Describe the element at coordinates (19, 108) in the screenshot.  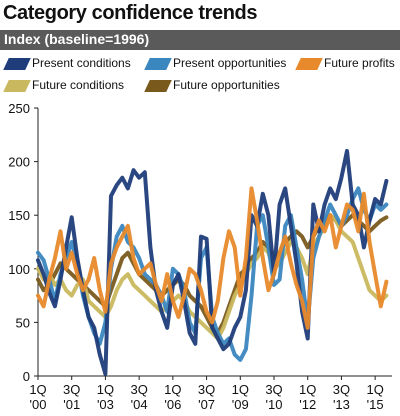
I see `y-tick-label: 250` at that location.